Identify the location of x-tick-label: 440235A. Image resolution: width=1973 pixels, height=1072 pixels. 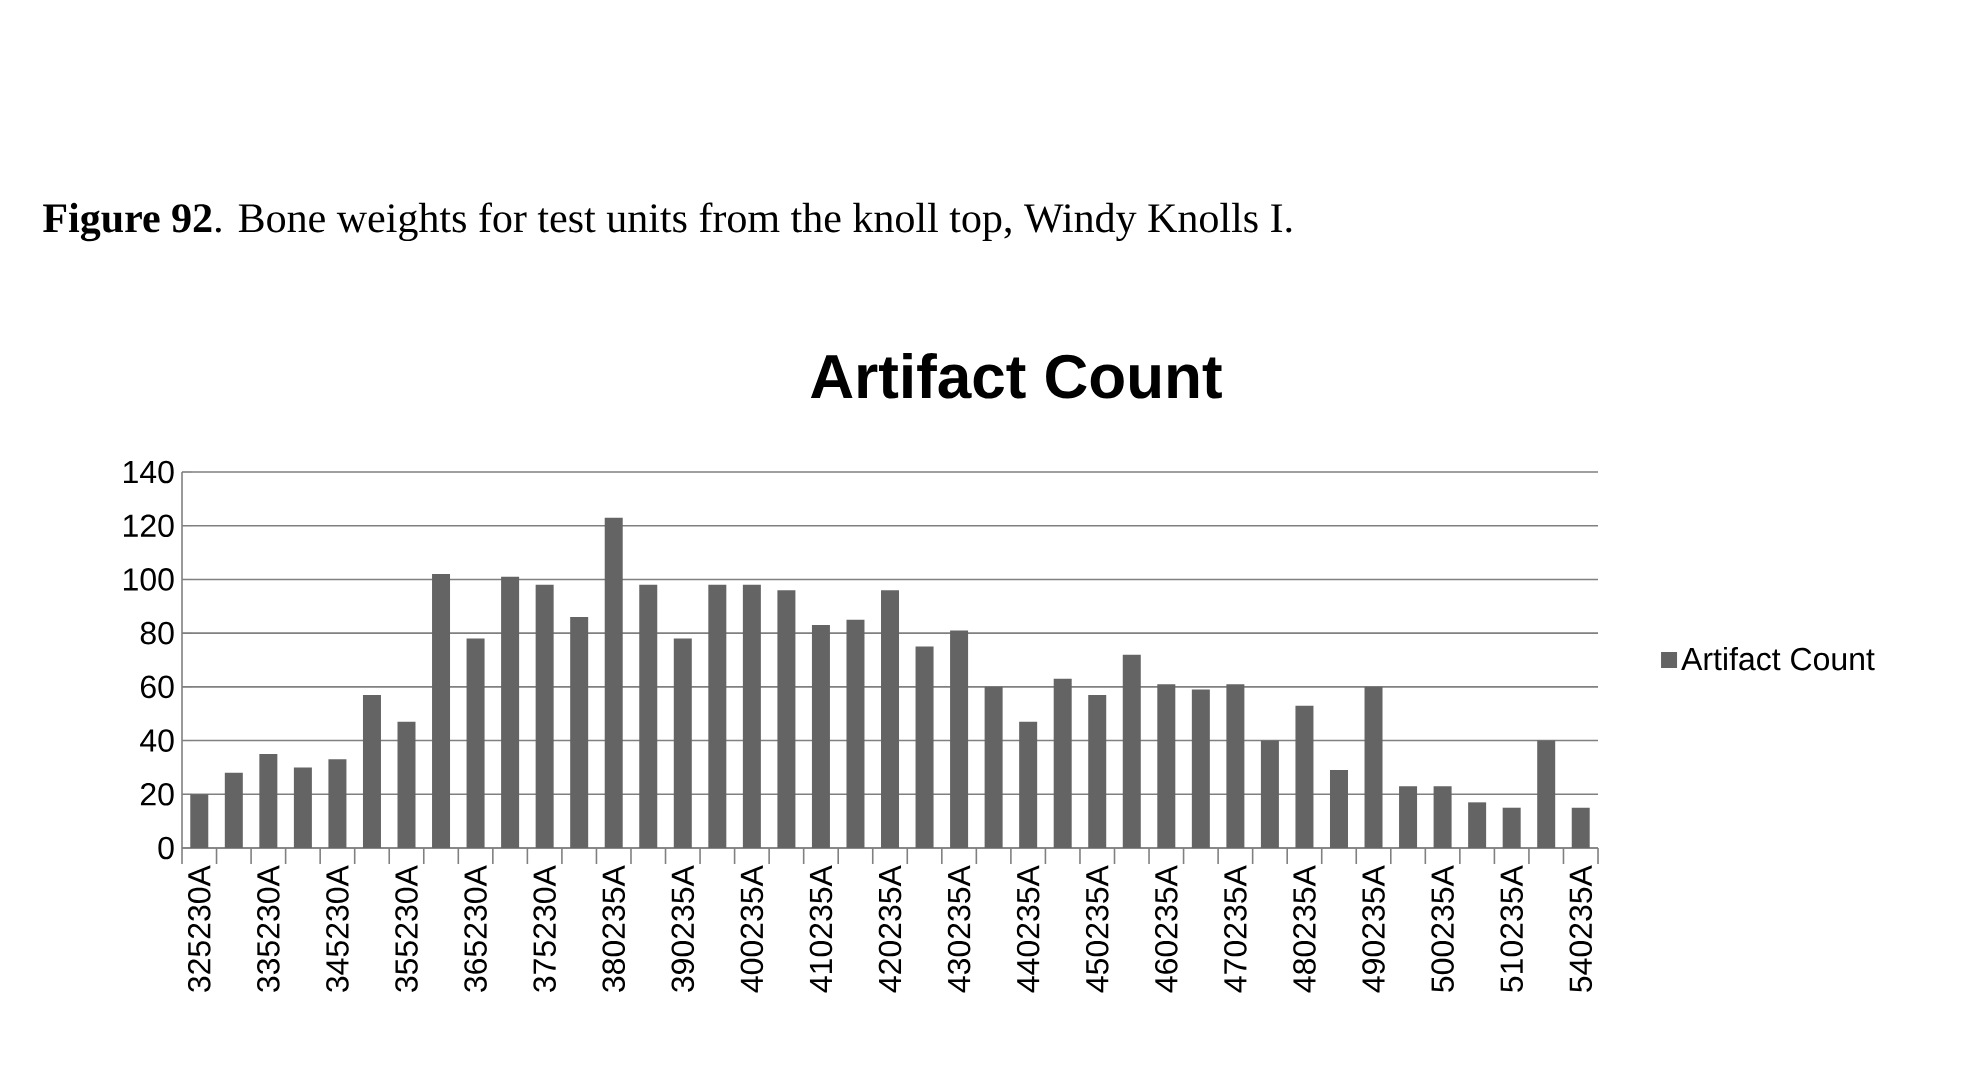
(1028, 929).